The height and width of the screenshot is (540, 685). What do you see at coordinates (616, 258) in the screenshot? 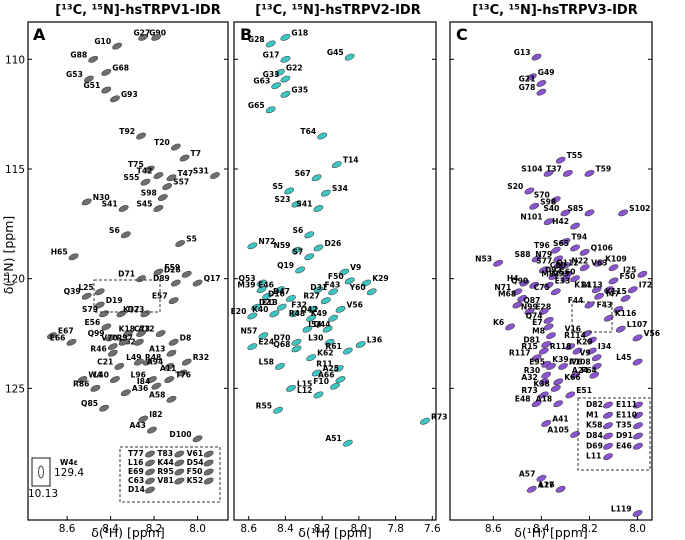
I see `panel-c-peak-label: K109` at bounding box center [616, 258].